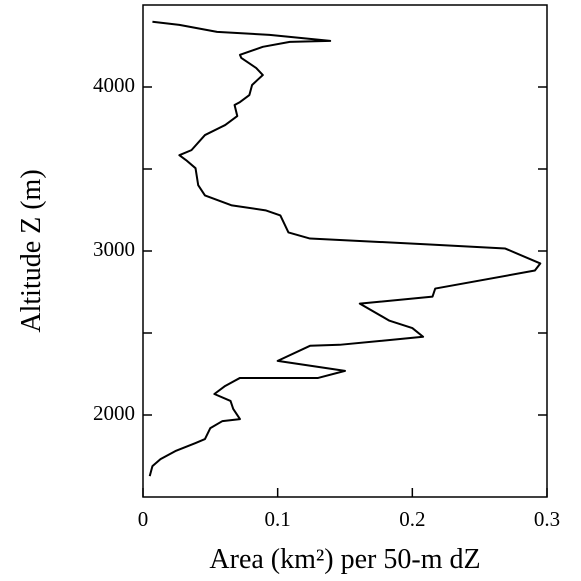 The width and height of the screenshot is (581, 581). I want to click on x-tick-label: 0.3, so click(547, 519).